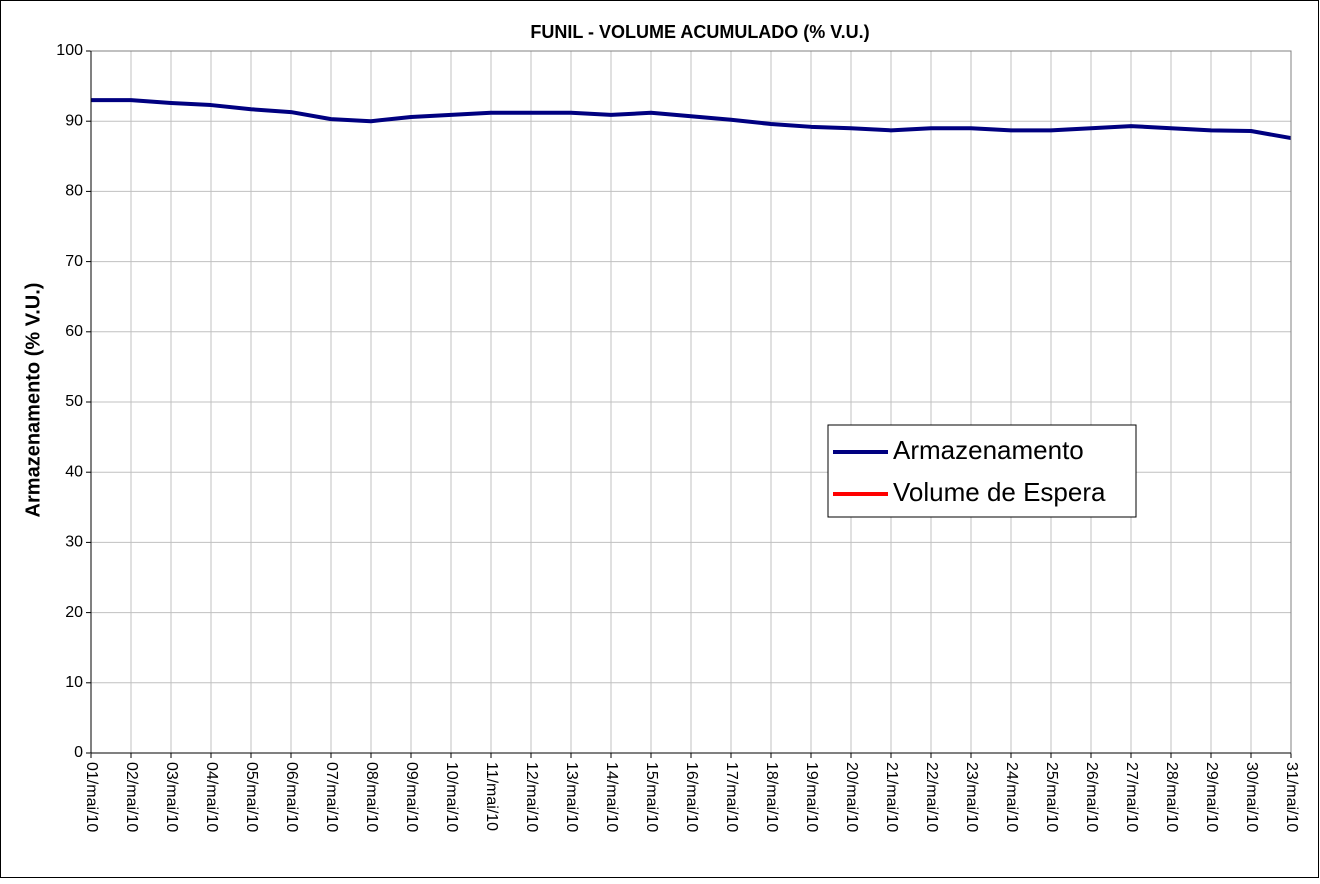  Describe the element at coordinates (651, 797) in the screenshot. I see `x-tick-label: 15/mai/10` at that location.